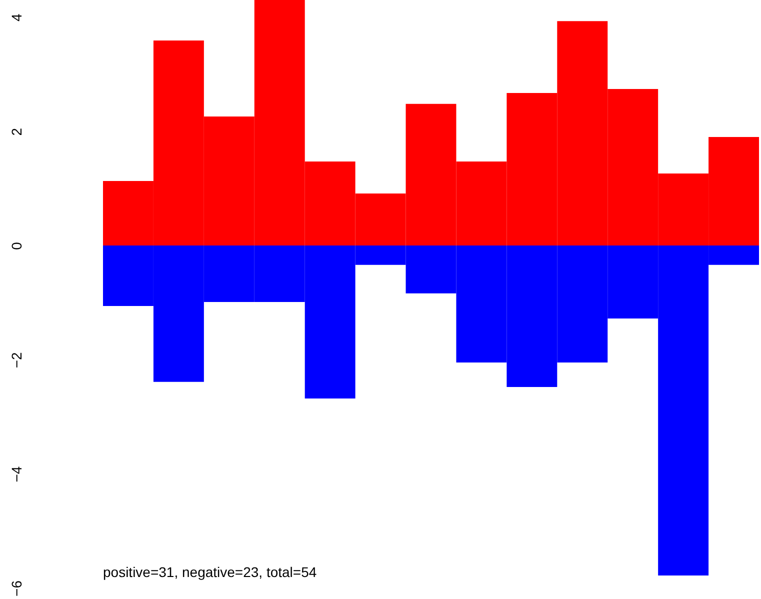  Describe the element at coordinates (210, 572) in the screenshot. I see `annotation: positive=31, negative=23, total=54` at that location.